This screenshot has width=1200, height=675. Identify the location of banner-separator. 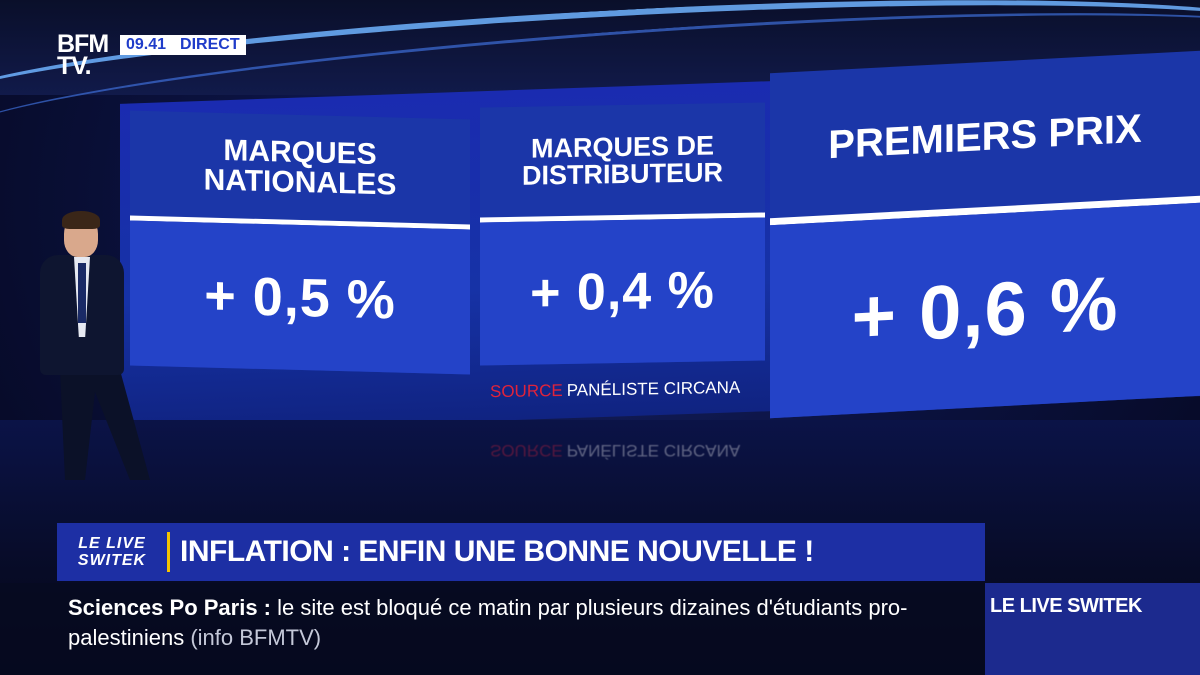
(168, 552).